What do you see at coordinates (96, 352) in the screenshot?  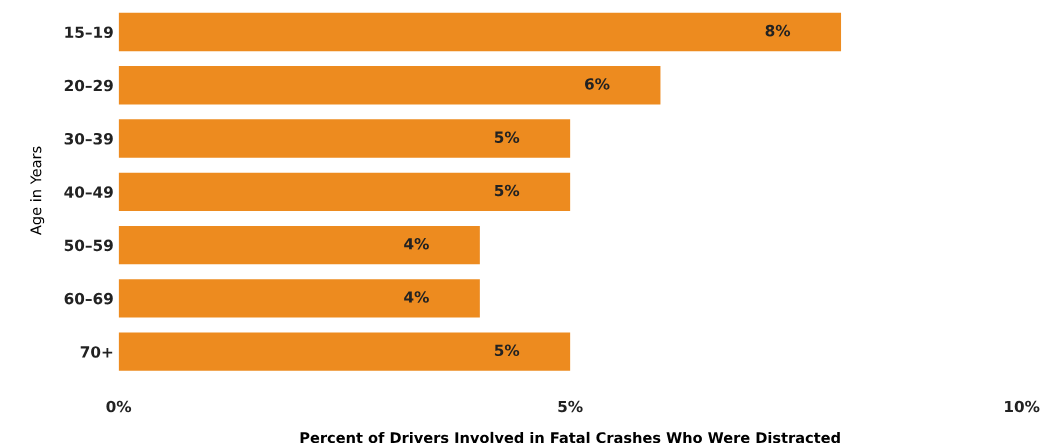 I see `y-tick-label: 70+` at bounding box center [96, 352].